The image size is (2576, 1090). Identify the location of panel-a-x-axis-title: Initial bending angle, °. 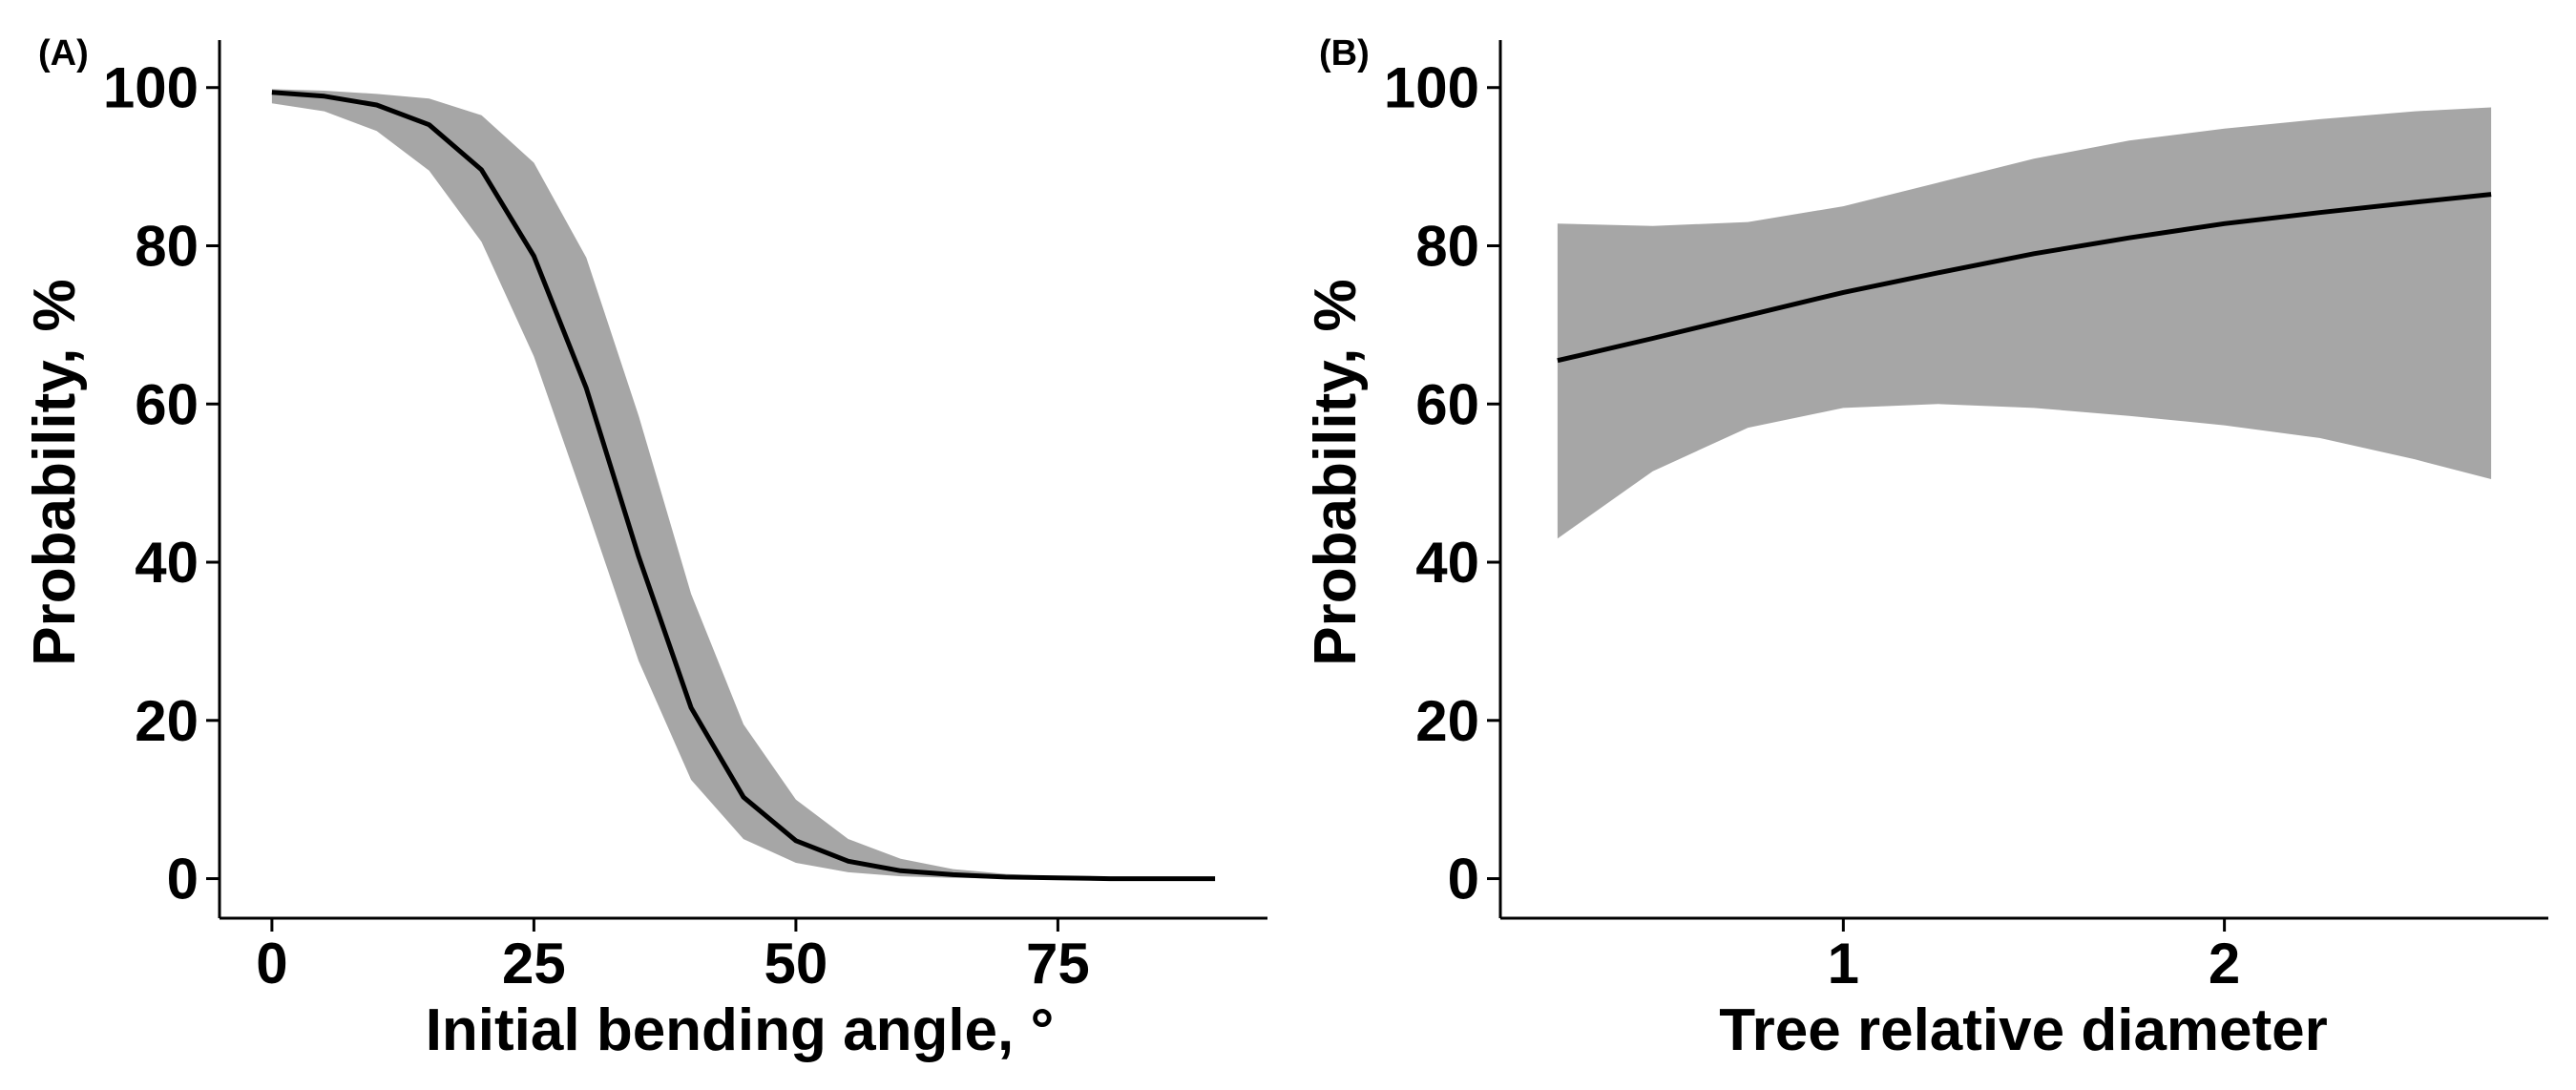
(740, 1030).